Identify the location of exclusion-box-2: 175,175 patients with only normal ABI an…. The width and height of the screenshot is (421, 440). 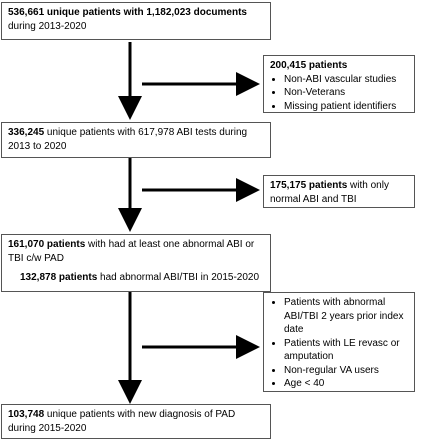
(339, 191).